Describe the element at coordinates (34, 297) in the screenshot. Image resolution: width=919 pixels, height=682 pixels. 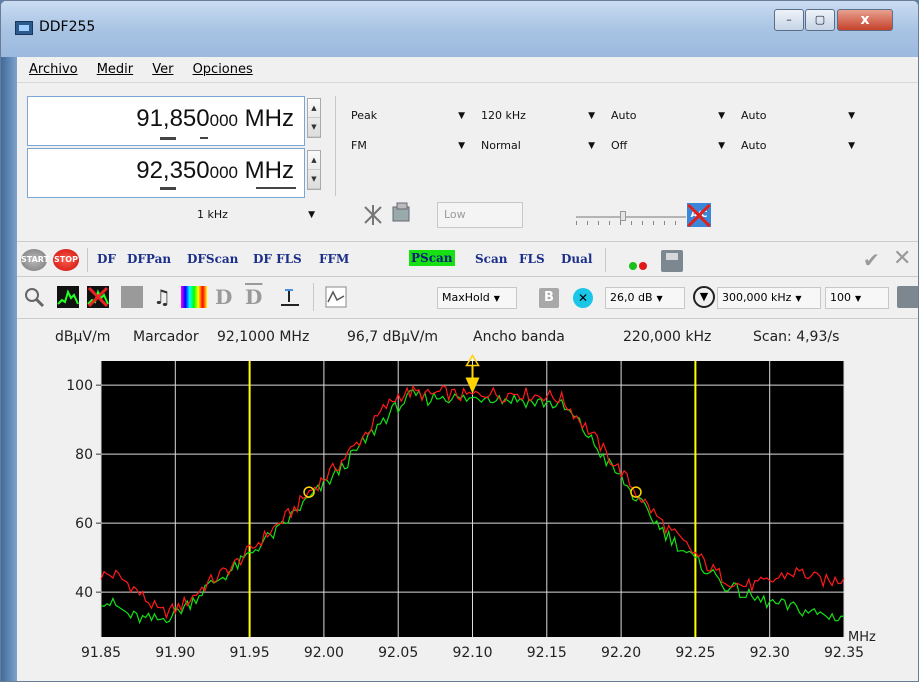
I see `zoom-icon` at that location.